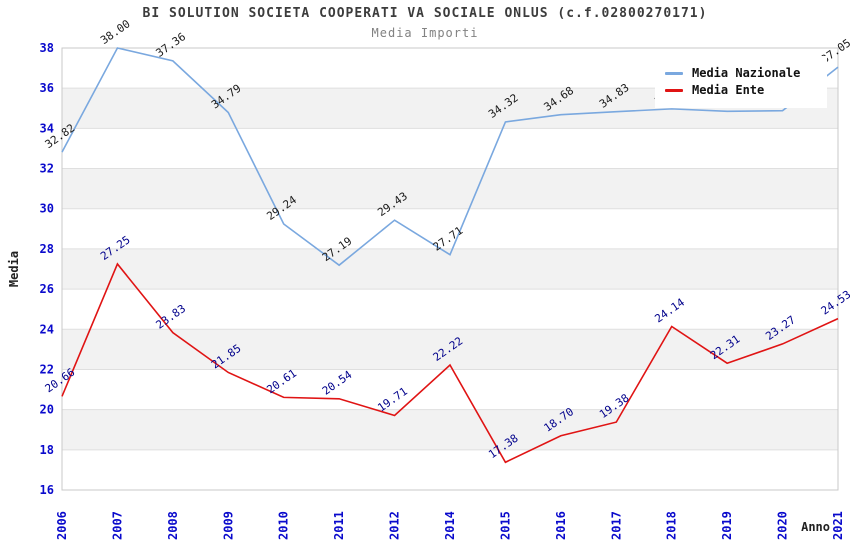  What do you see at coordinates (728, 90) in the screenshot?
I see `legend-label-media-ente: Media Ente` at bounding box center [728, 90].